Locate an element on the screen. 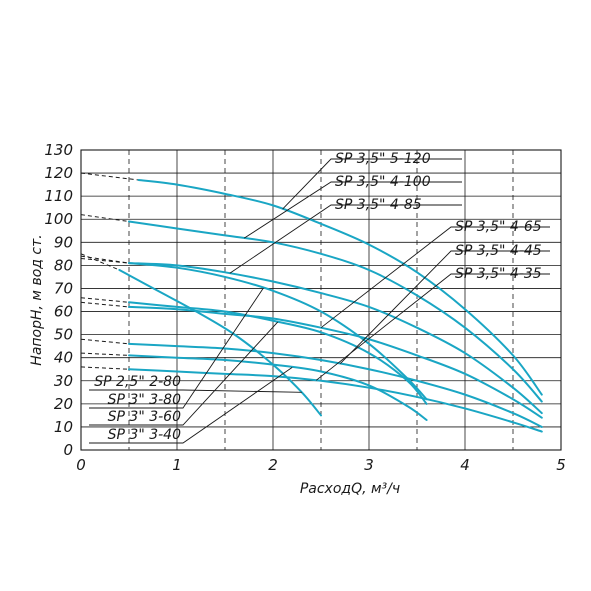 The width and height of the screenshot is (591, 591). x-tick-label: 5 is located at coordinates (561, 465).